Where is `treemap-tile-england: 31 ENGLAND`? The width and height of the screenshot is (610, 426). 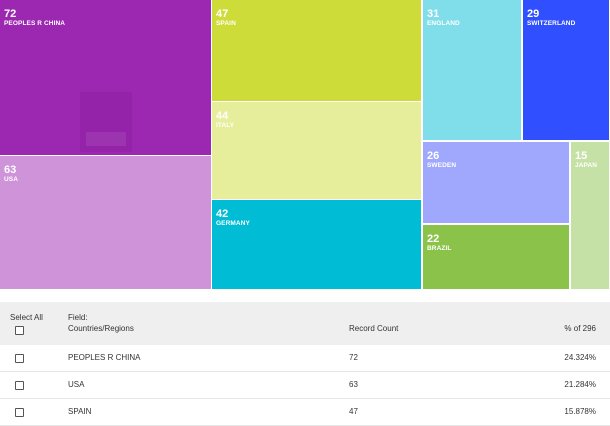 treemap-tile-england: 31 ENGLAND is located at coordinates (472, 70).